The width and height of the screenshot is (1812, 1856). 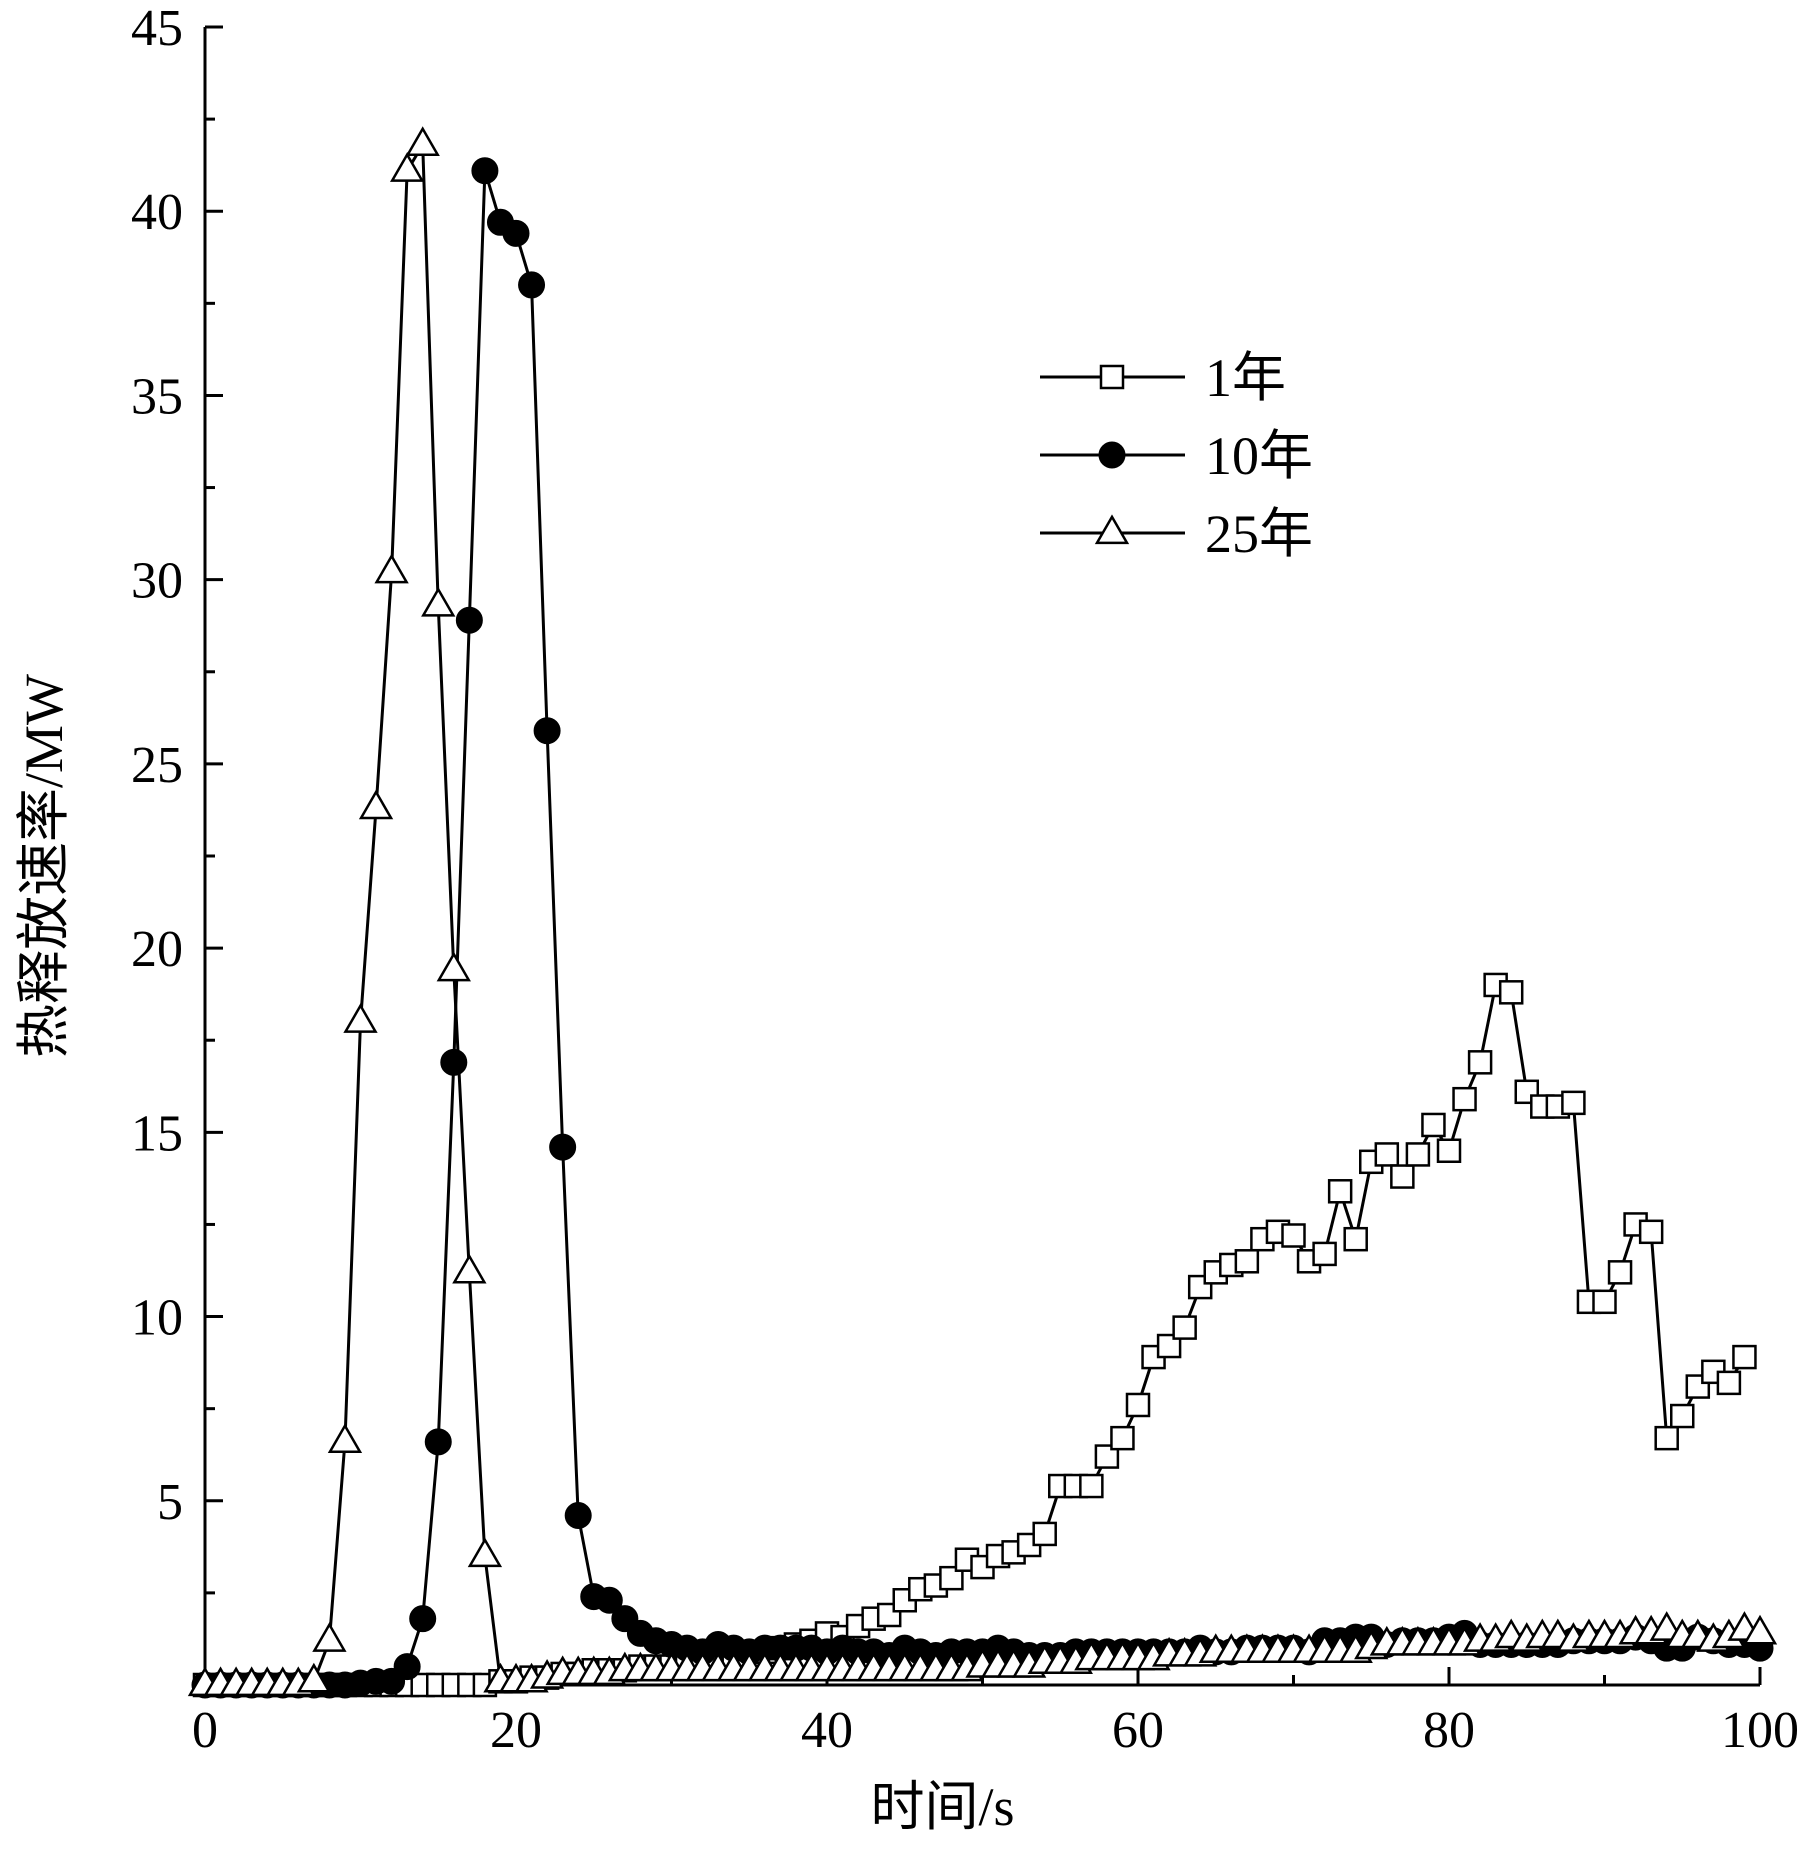 I want to click on y-tick-label: 10, so click(x=157, y=1318).